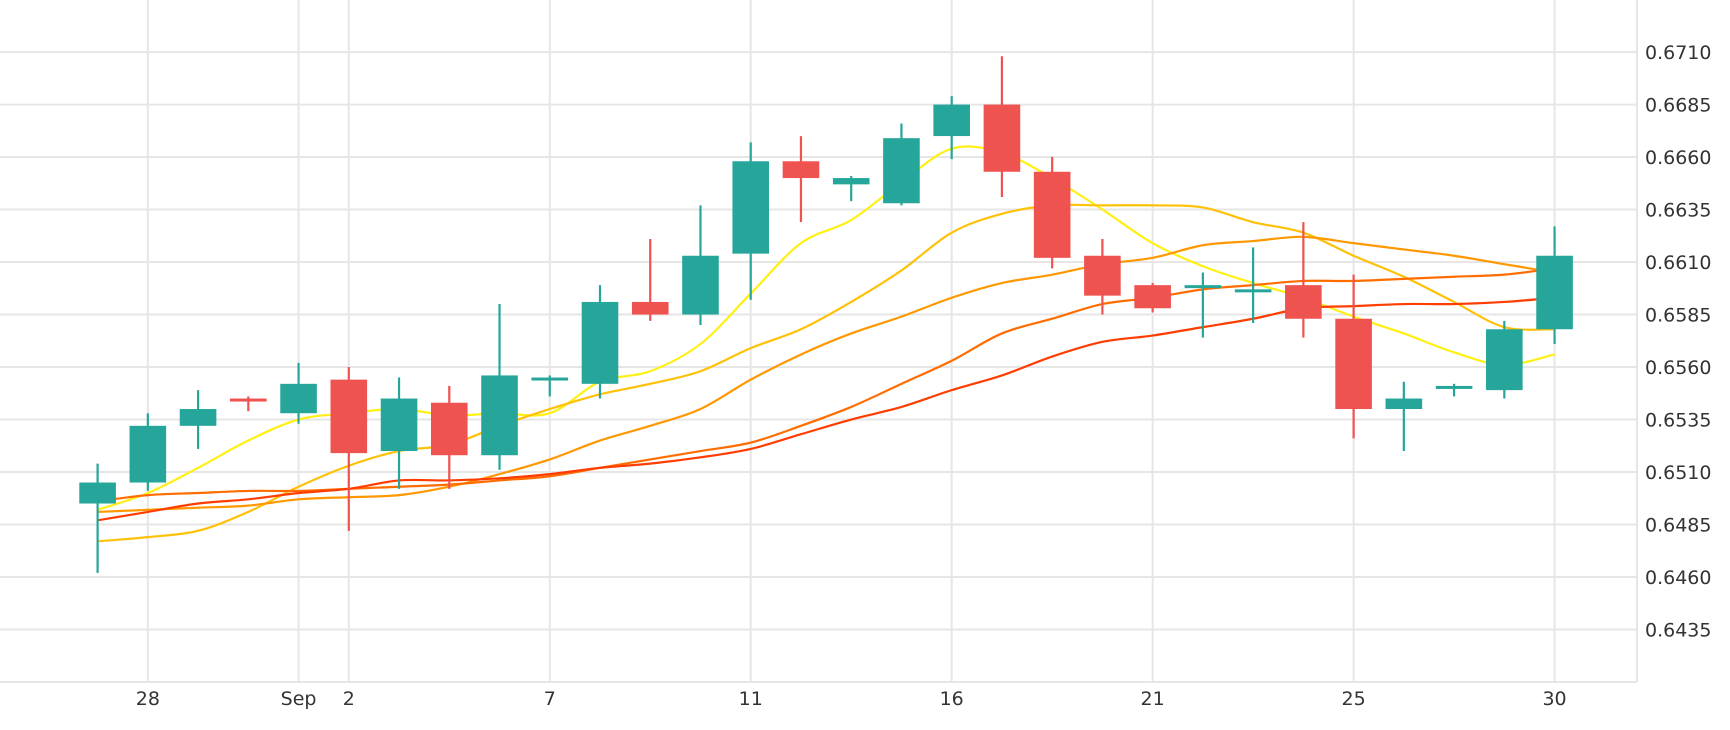 This screenshot has height=730, width=1730. What do you see at coordinates (851, 699) in the screenshot?
I see `x-axis: 28 Sep 2 7 11 16 21 25 30` at bounding box center [851, 699].